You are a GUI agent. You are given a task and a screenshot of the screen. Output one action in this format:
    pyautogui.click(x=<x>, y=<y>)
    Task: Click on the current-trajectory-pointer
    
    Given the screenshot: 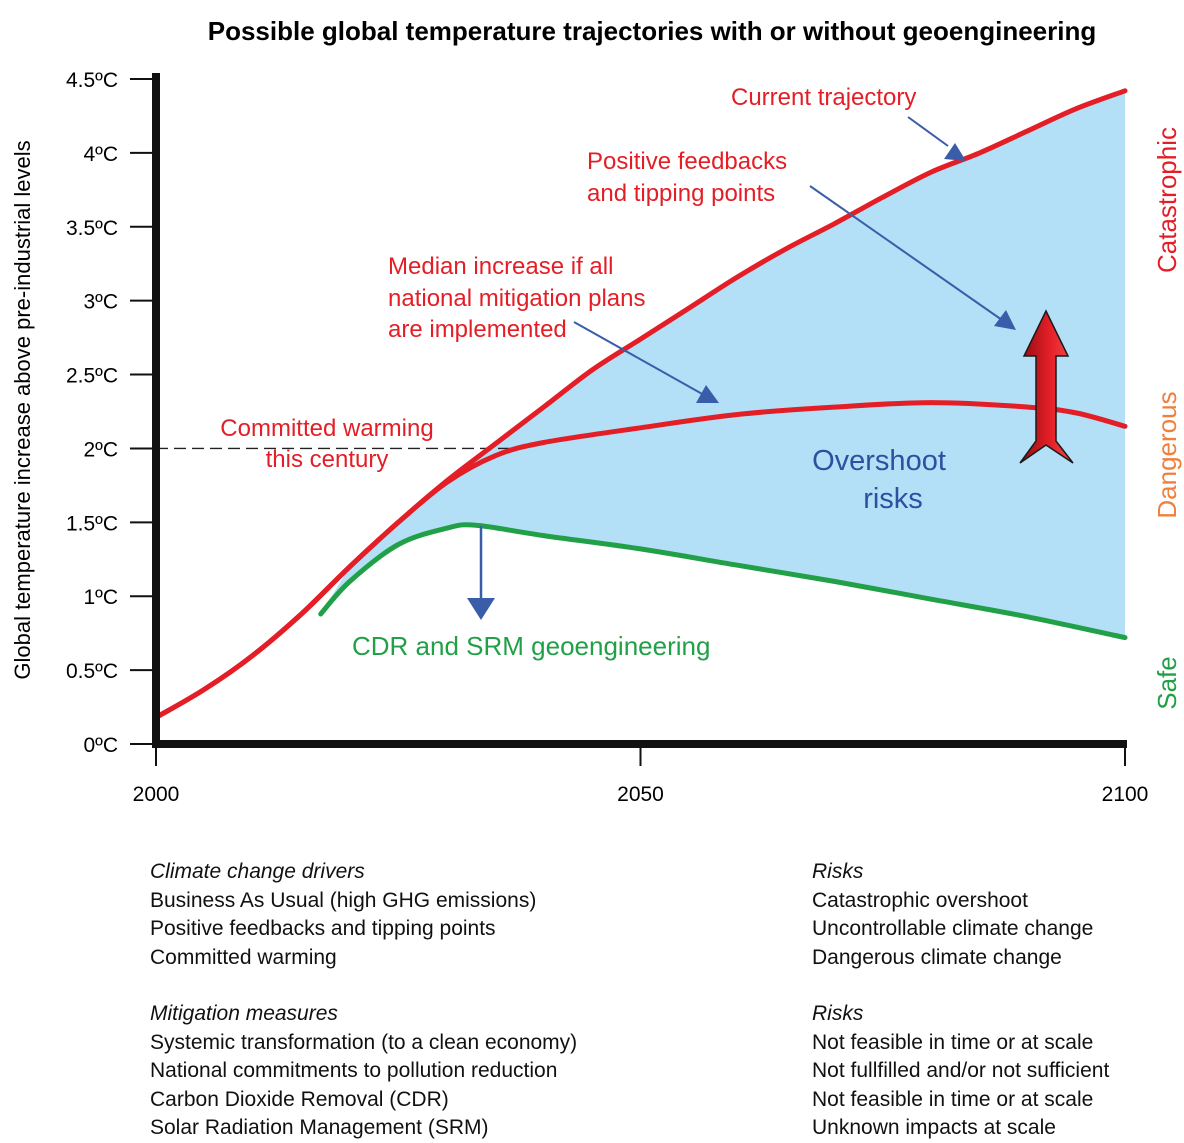 What is the action you would take?
    pyautogui.click(x=928, y=131)
    